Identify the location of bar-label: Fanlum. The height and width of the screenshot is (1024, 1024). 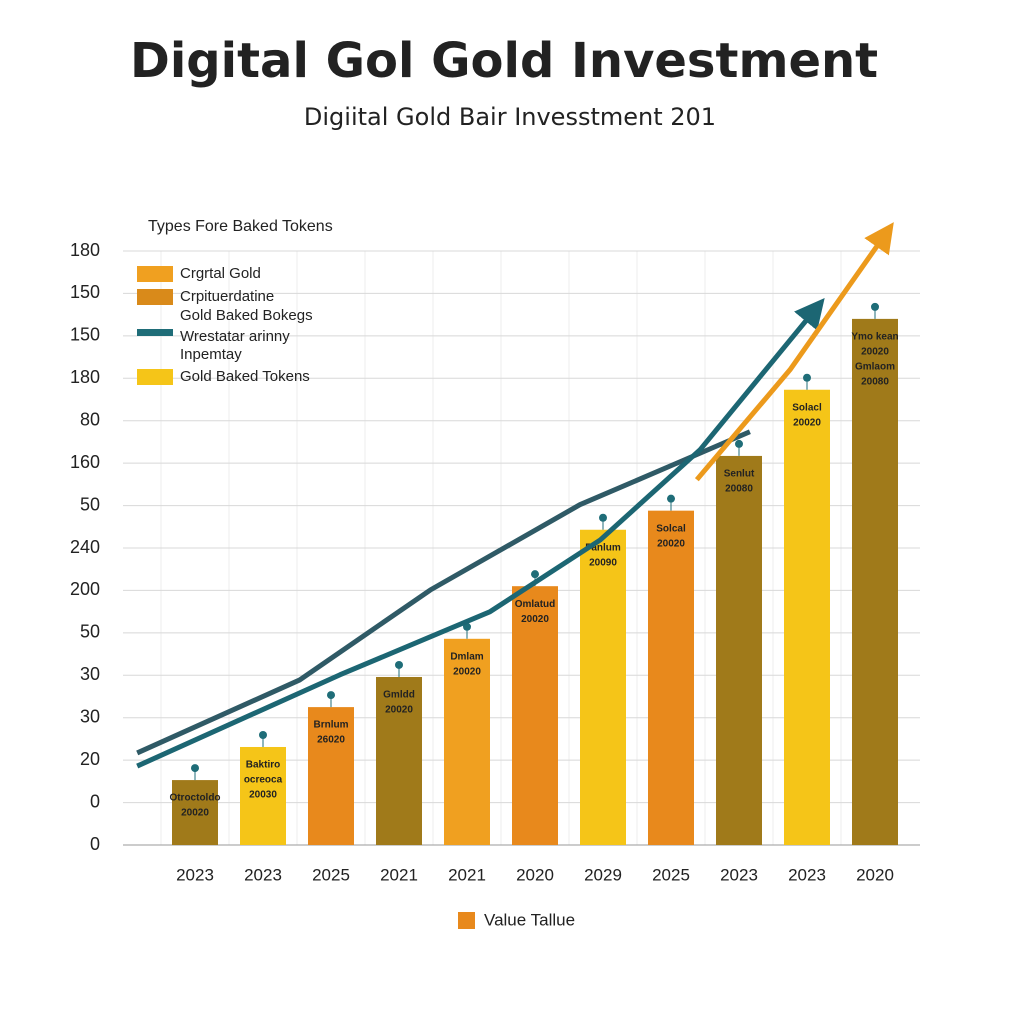
(603, 547).